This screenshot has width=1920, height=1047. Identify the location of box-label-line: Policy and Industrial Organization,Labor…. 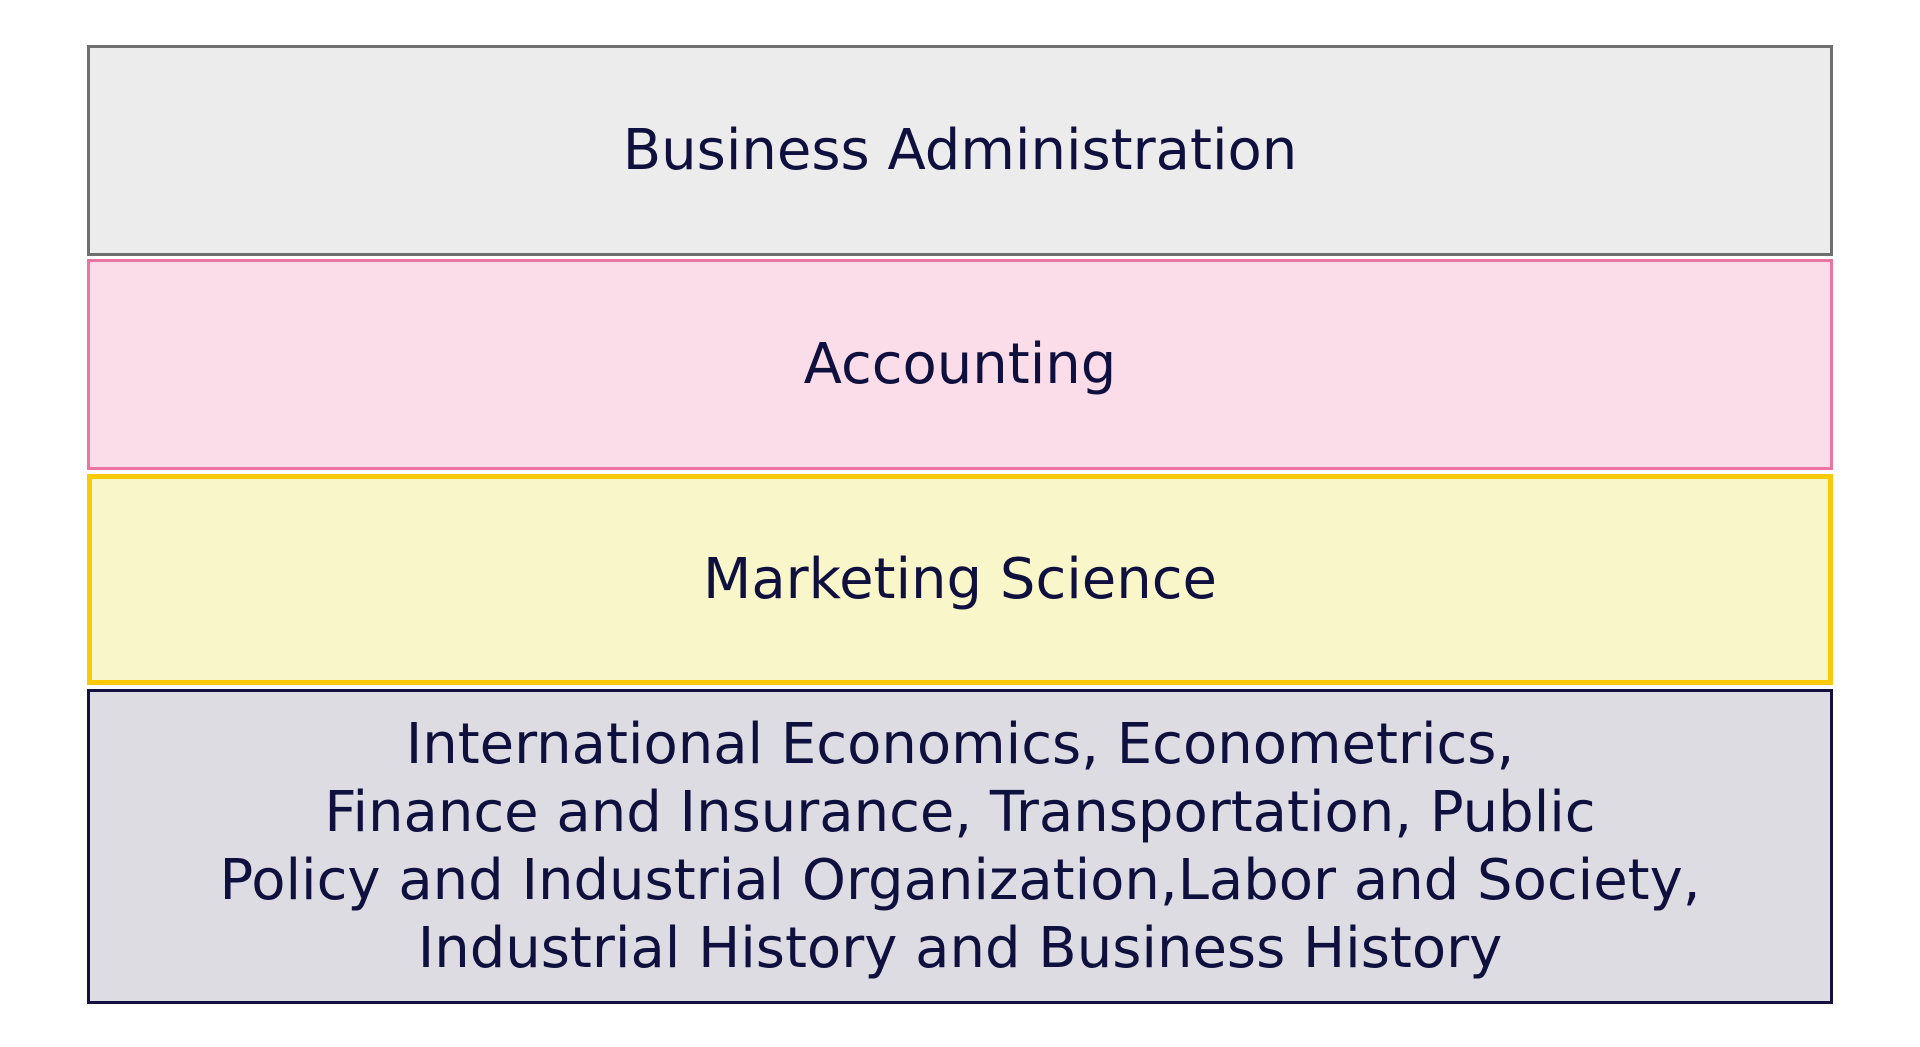
(960, 880).